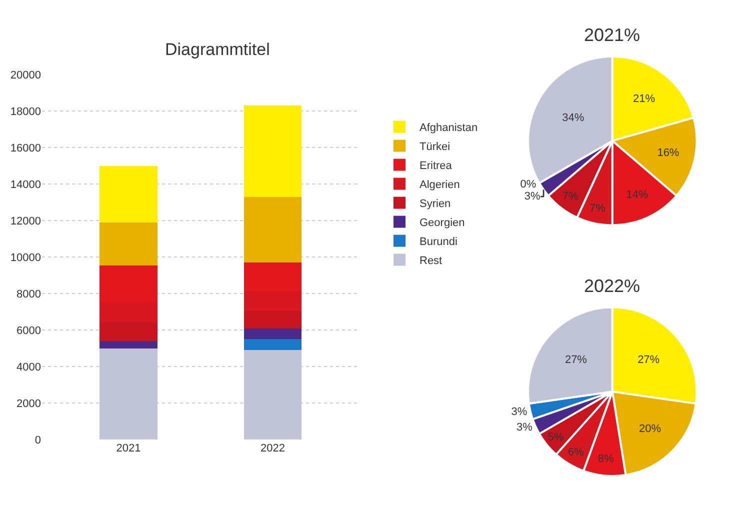 The height and width of the screenshot is (506, 742). What do you see at coordinates (37, 440) in the screenshot?
I see `y-tick-label: 0` at bounding box center [37, 440].